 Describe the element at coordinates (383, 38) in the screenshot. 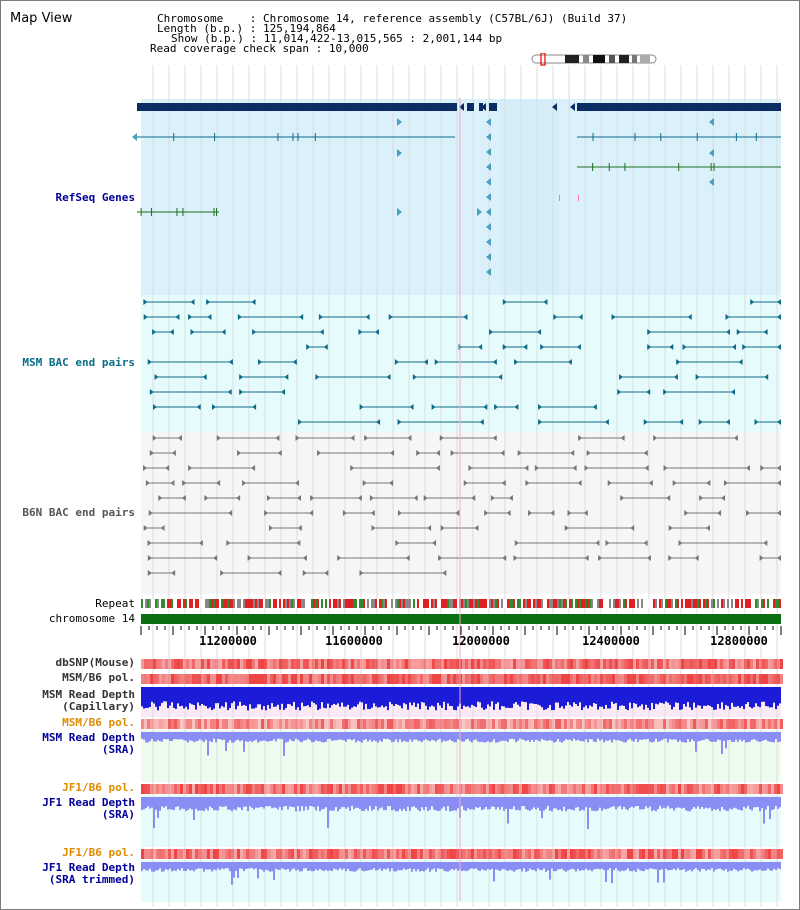

I see `show-value: 11,014,422-13,015,565 : 2,001,144 bp` at that location.